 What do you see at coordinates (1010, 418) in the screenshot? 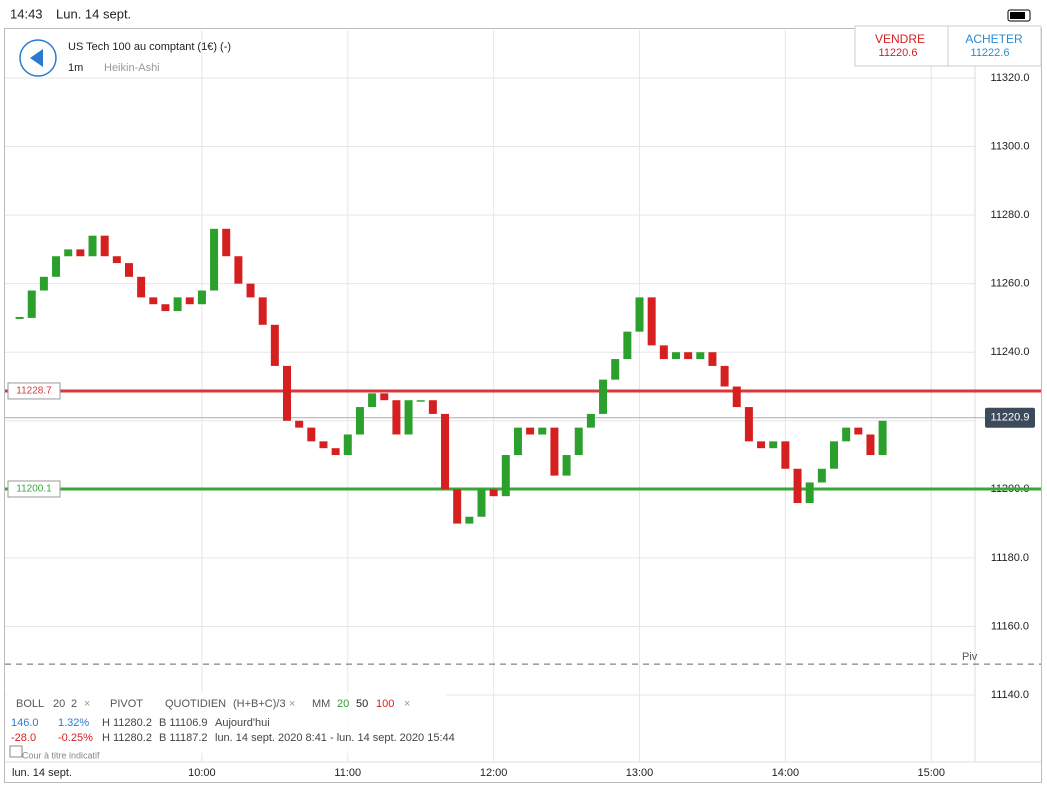
I see `current-price-label: 11220.9` at bounding box center [1010, 418].